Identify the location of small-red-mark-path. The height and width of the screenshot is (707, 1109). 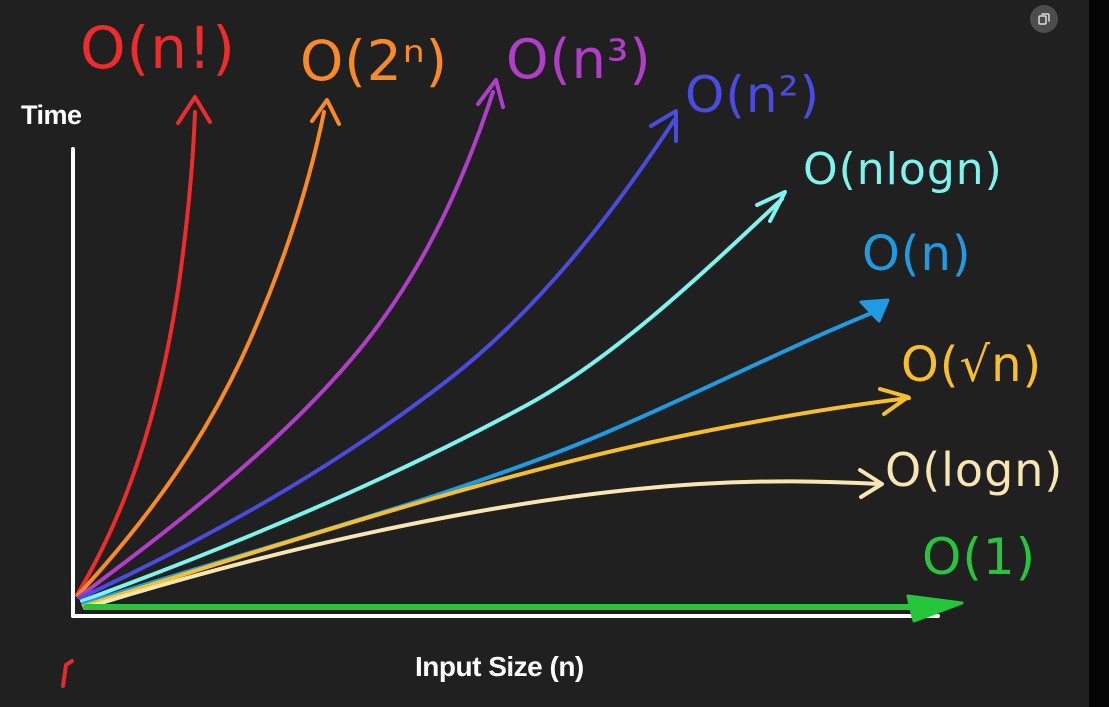
(67, 673).